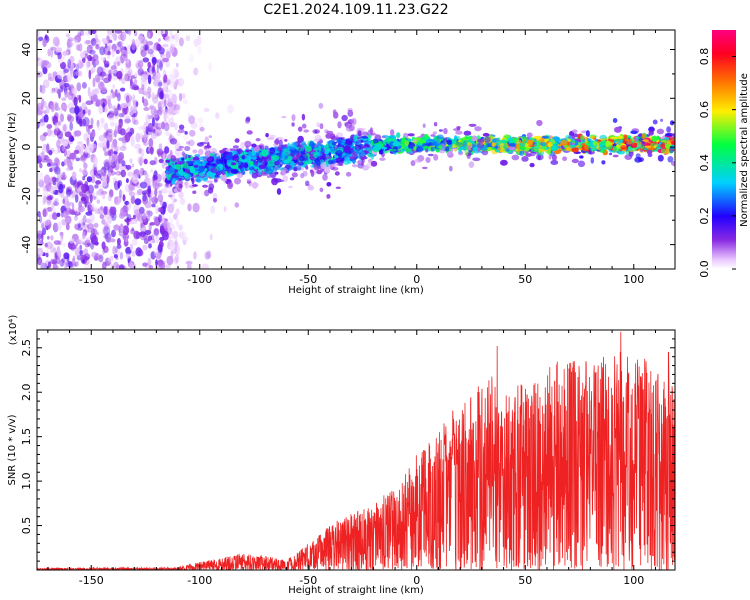 The width and height of the screenshot is (750, 600). Describe the element at coordinates (26, 526) in the screenshot. I see `y-tick-label: 0.5` at that location.